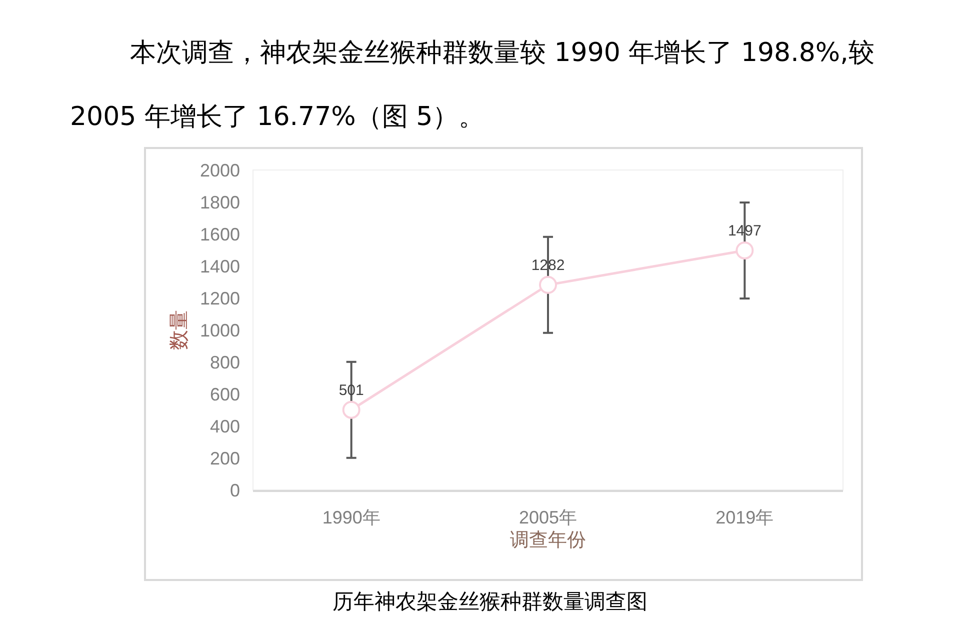  Describe the element at coordinates (220, 170) in the screenshot. I see `y-tick-label: 2000` at that location.